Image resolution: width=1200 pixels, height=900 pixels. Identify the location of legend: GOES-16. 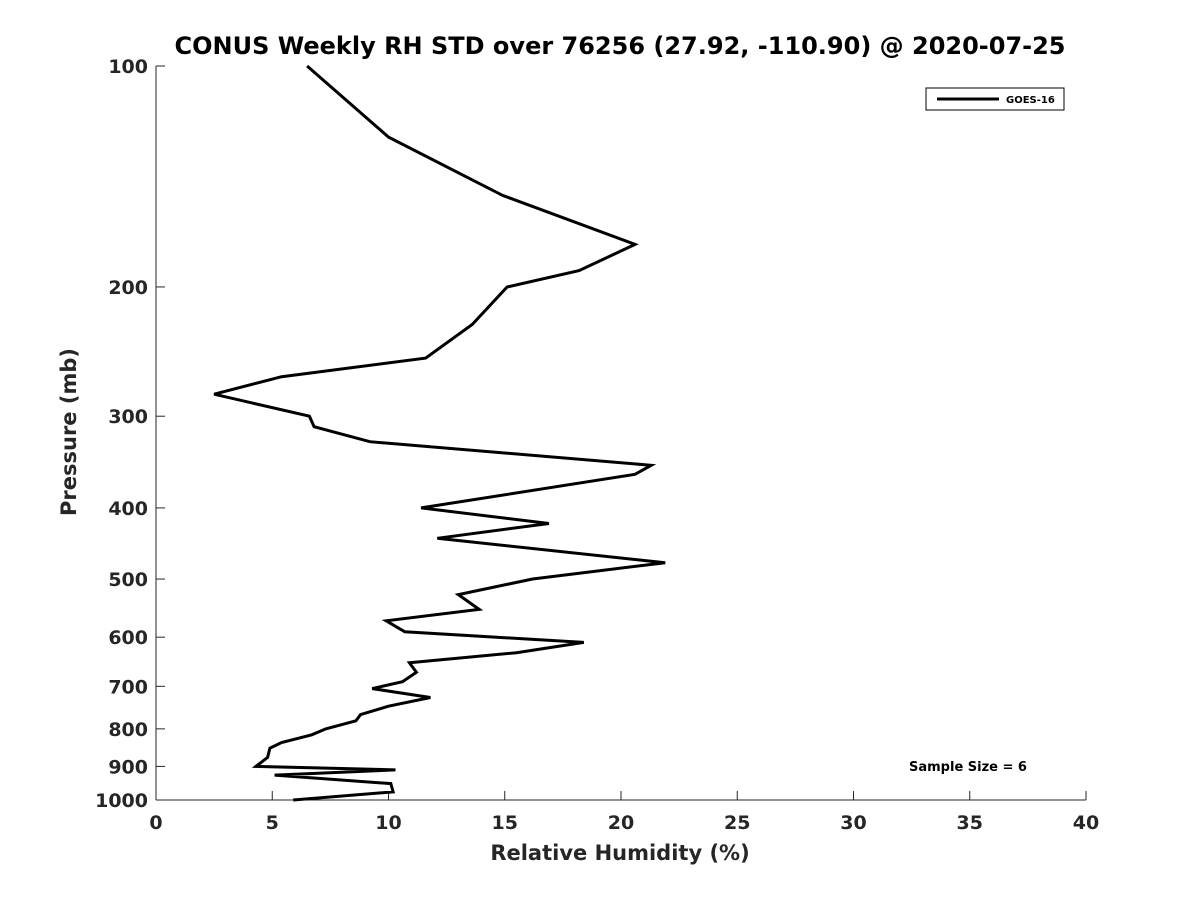
(995, 99).